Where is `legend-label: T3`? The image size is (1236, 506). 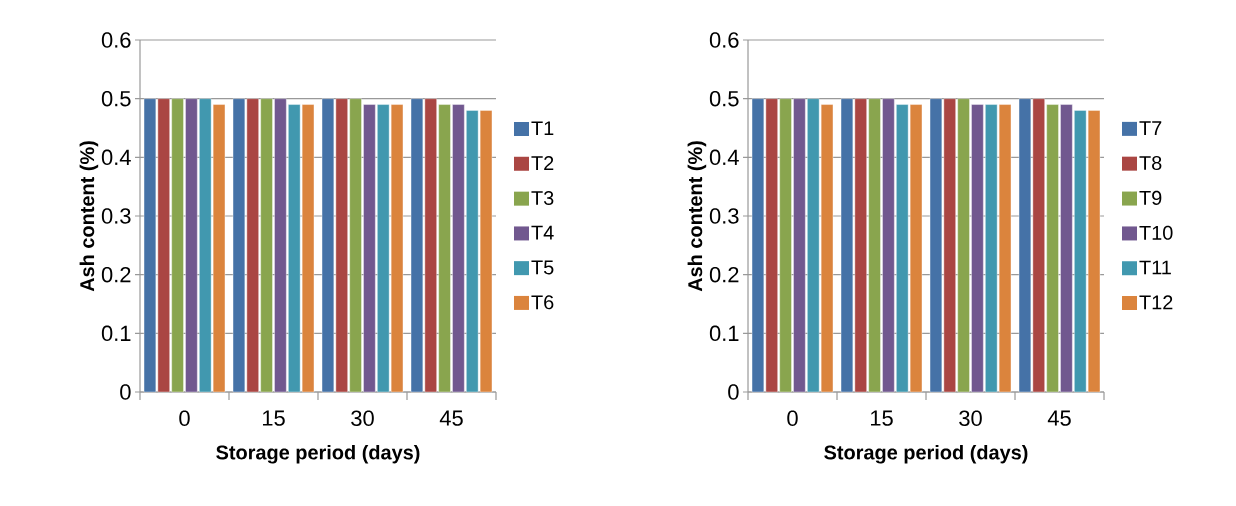
legend-label: T3 is located at coordinates (542, 198).